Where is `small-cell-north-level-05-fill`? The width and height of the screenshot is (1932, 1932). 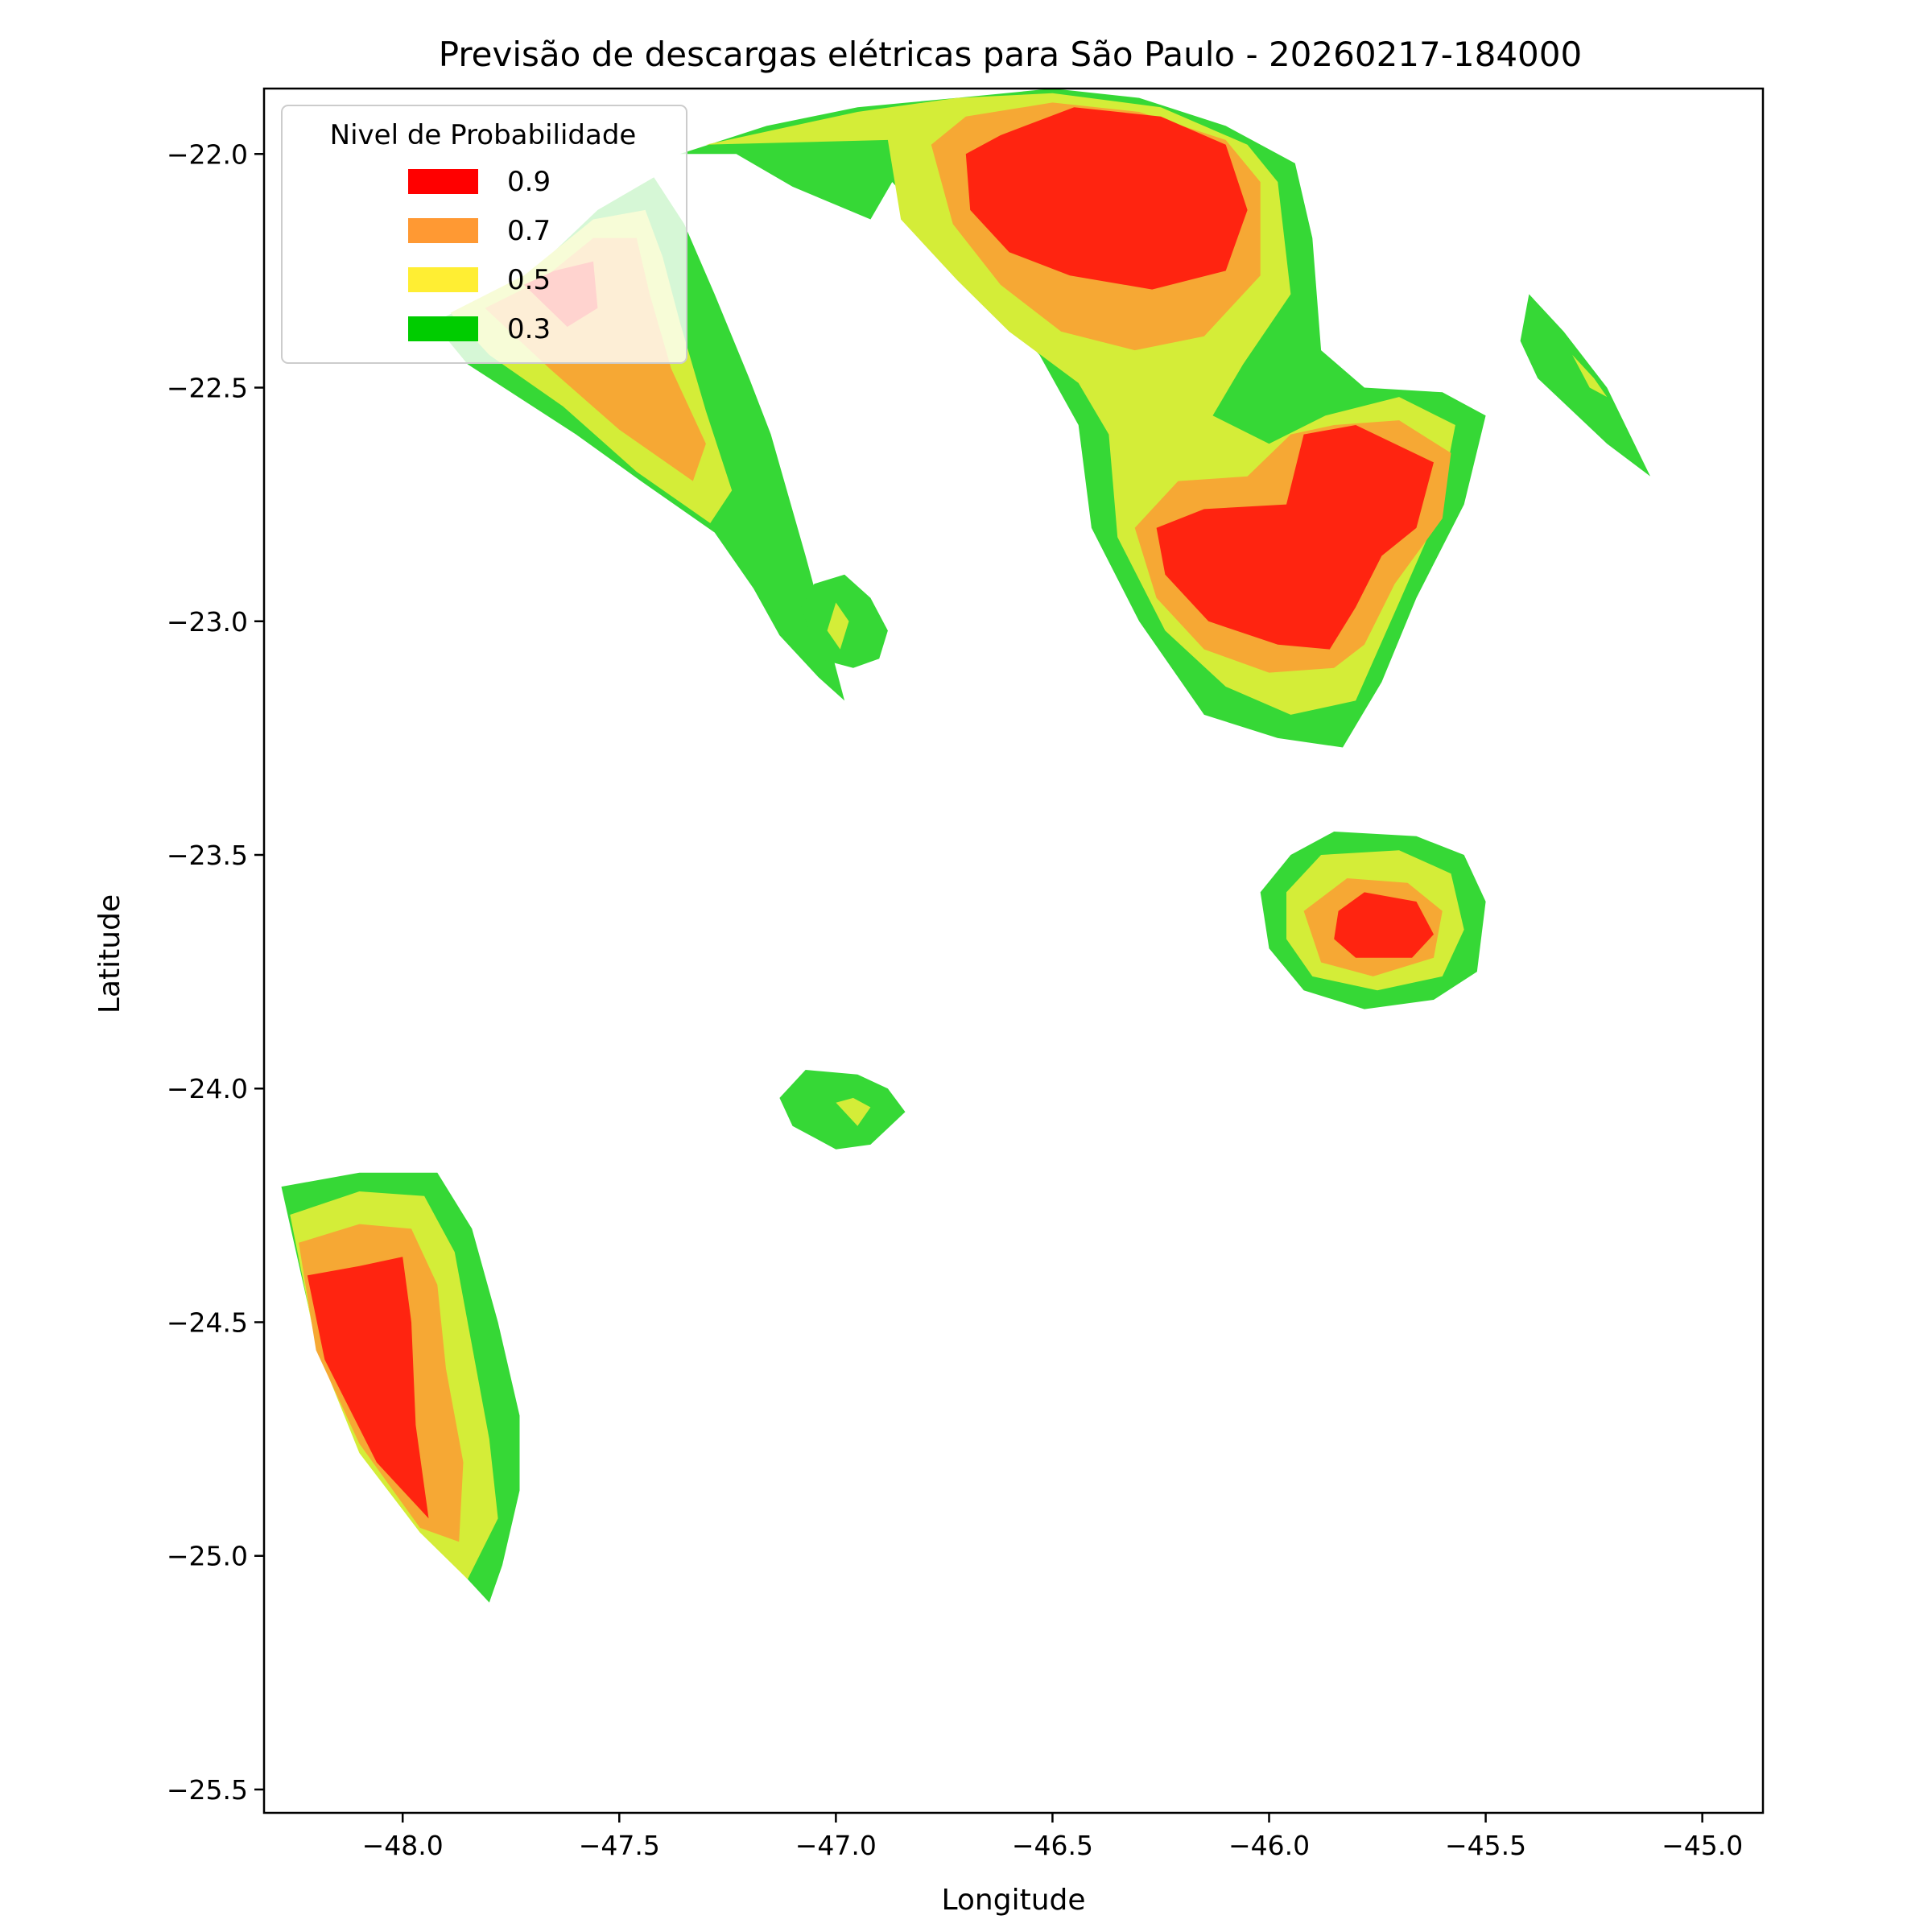 small-cell-north-level-05-fill is located at coordinates (838, 626).